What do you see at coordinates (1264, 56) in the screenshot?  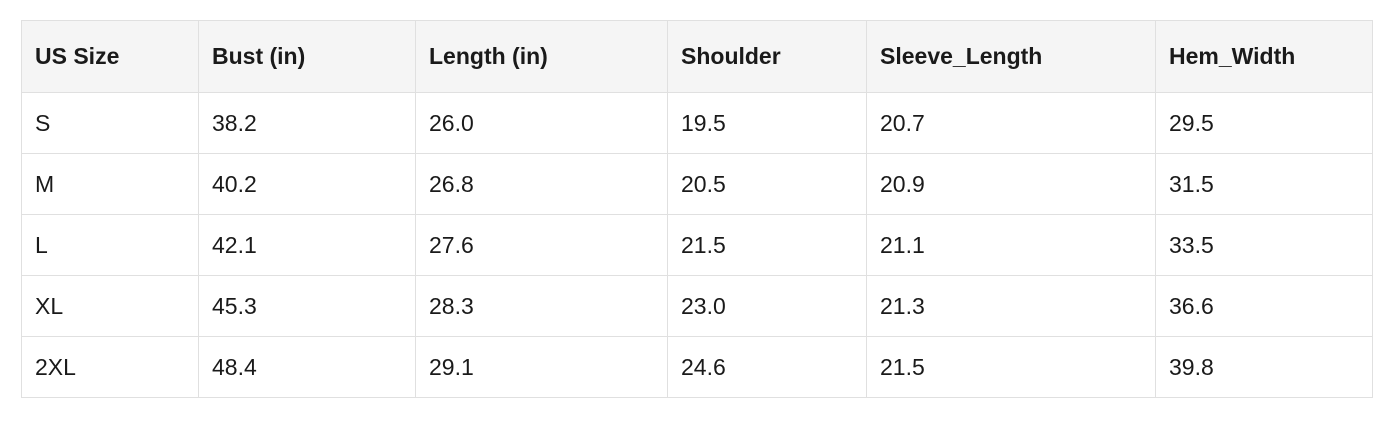 I see `column-header-hem-width: Hem_Width` at bounding box center [1264, 56].